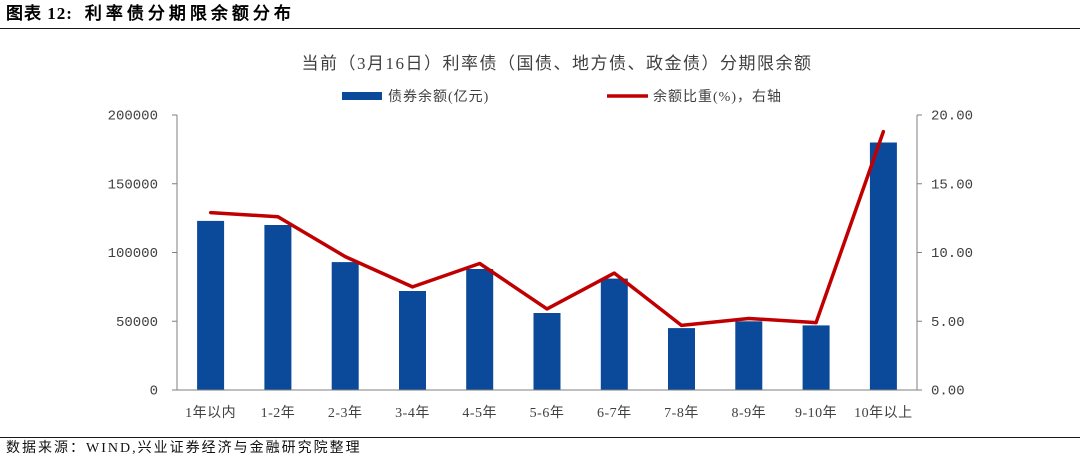  I want to click on x-tick-label: 10年以上, so click(883, 413).